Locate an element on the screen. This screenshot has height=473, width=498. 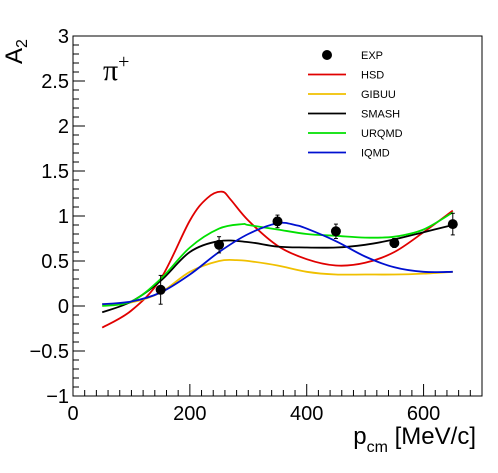
y-tick-label: 0.5 is located at coordinates (55, 262).